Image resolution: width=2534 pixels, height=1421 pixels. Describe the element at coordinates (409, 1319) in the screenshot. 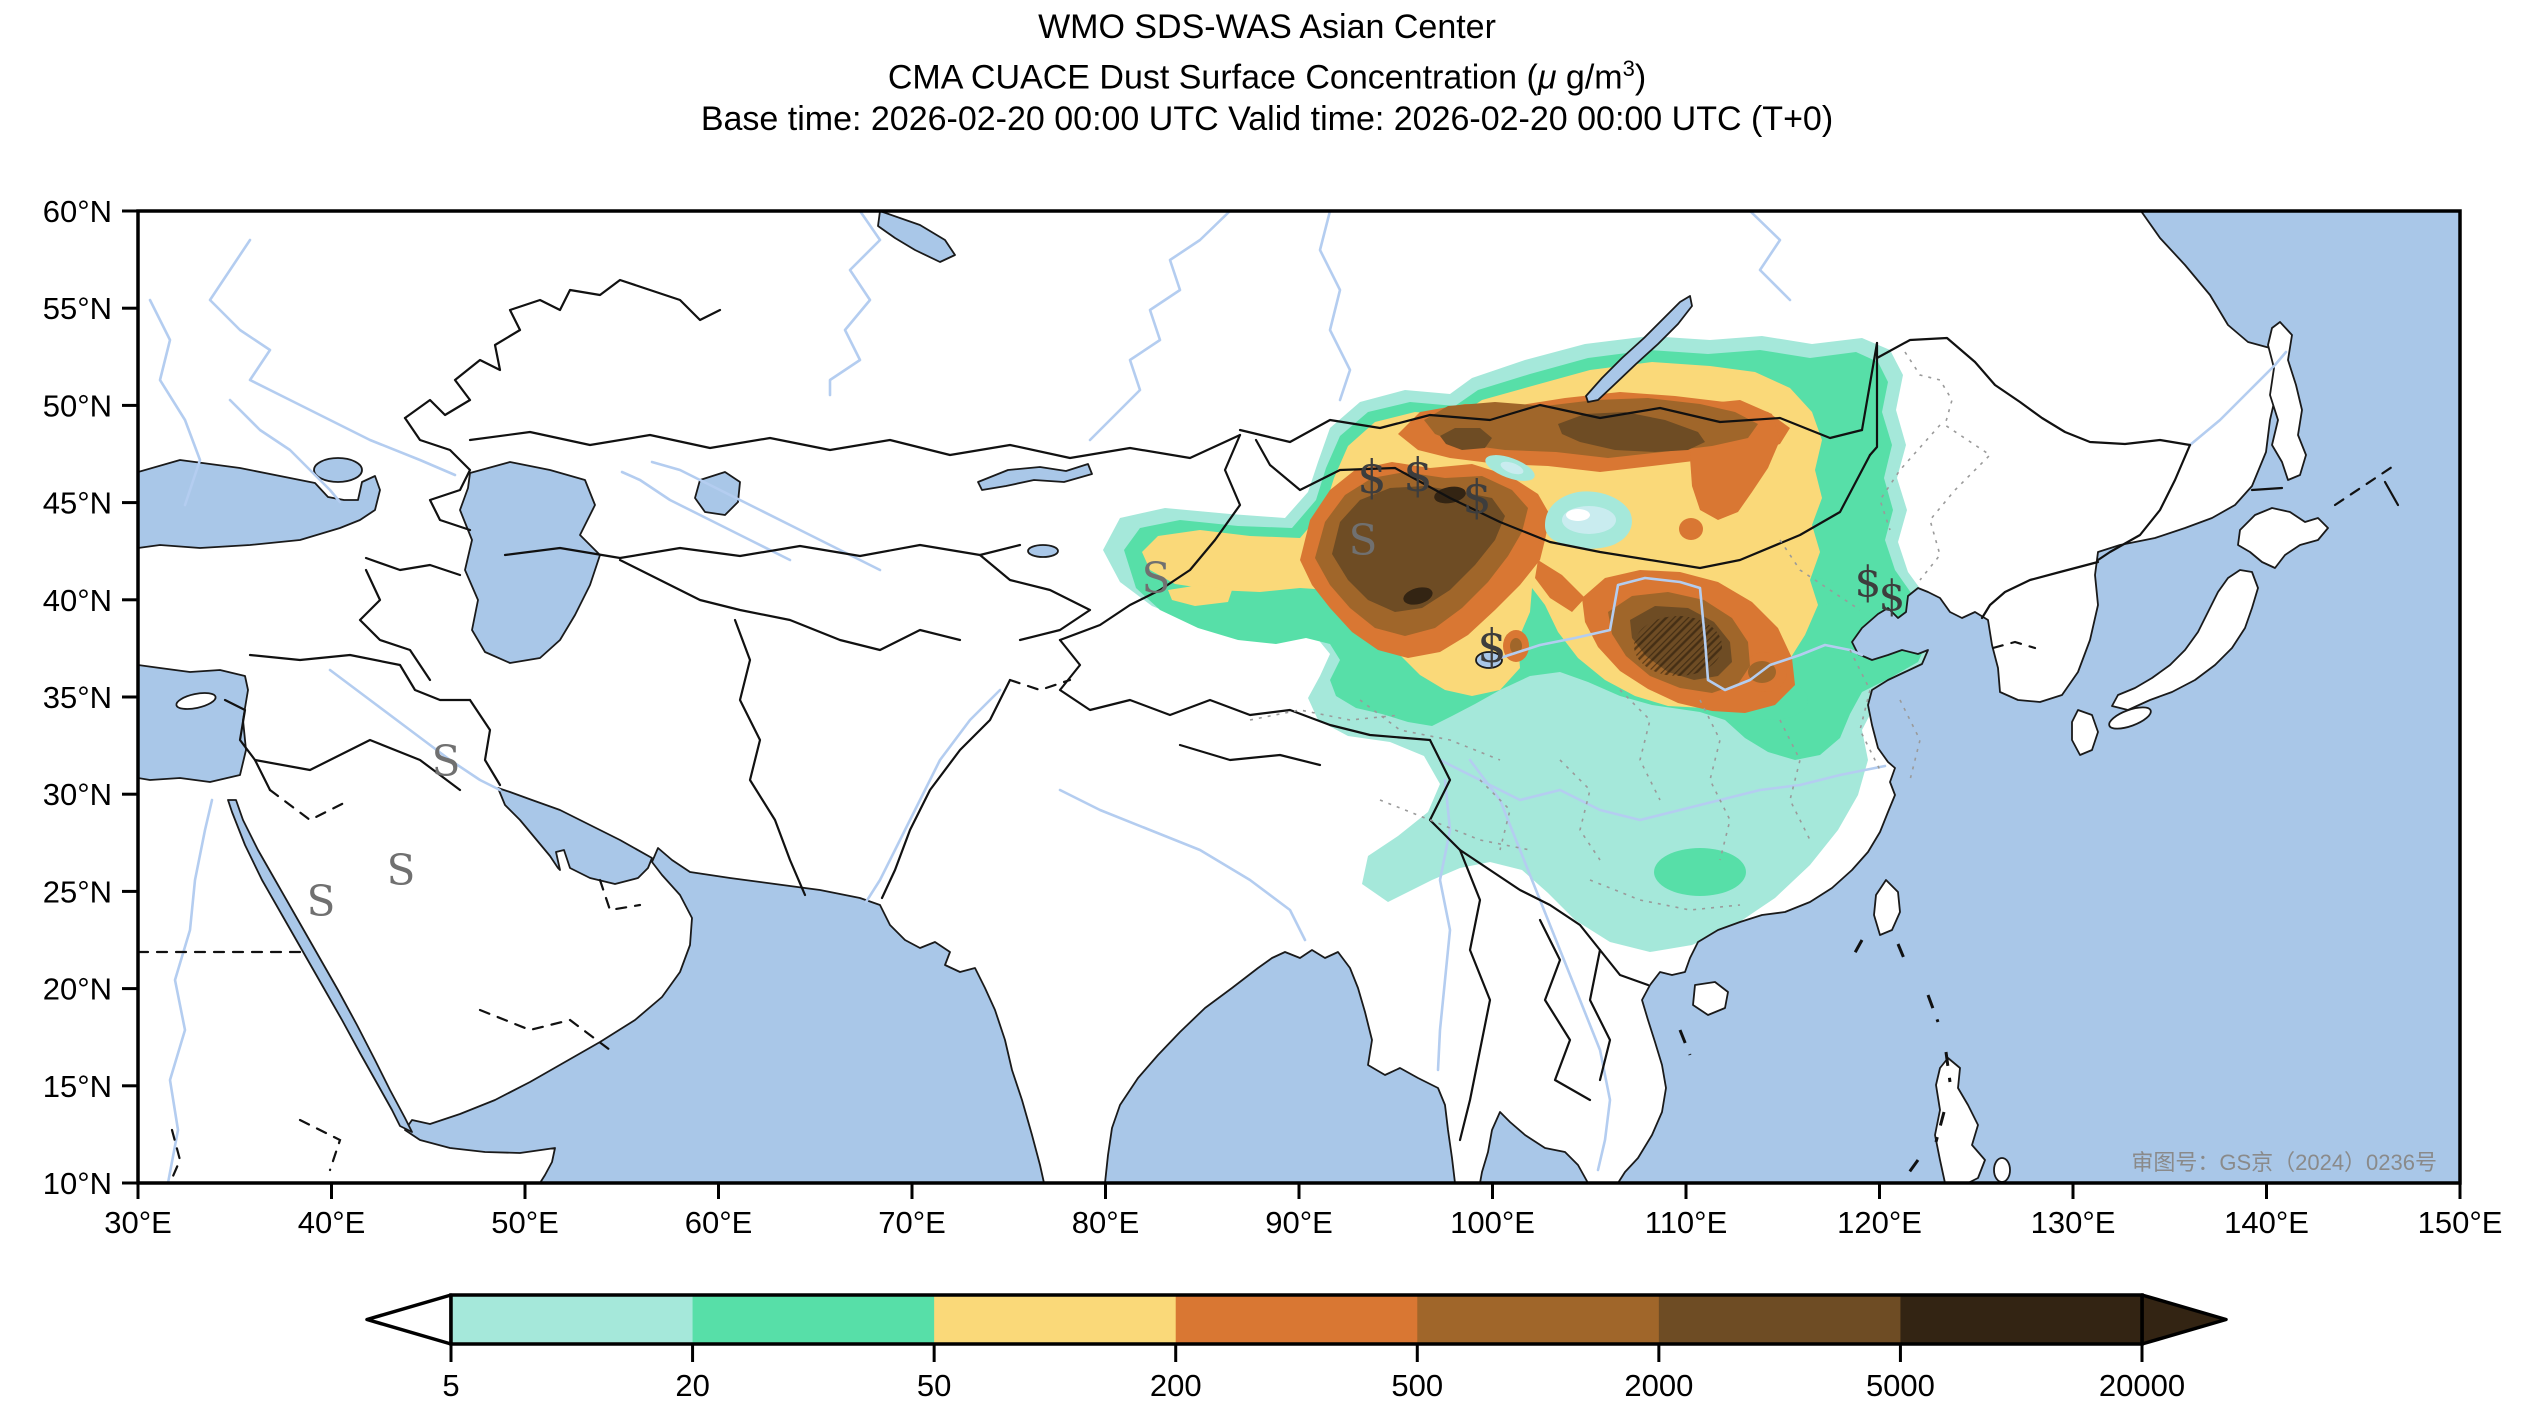

I see `colorbar-underflow-arrow` at that location.